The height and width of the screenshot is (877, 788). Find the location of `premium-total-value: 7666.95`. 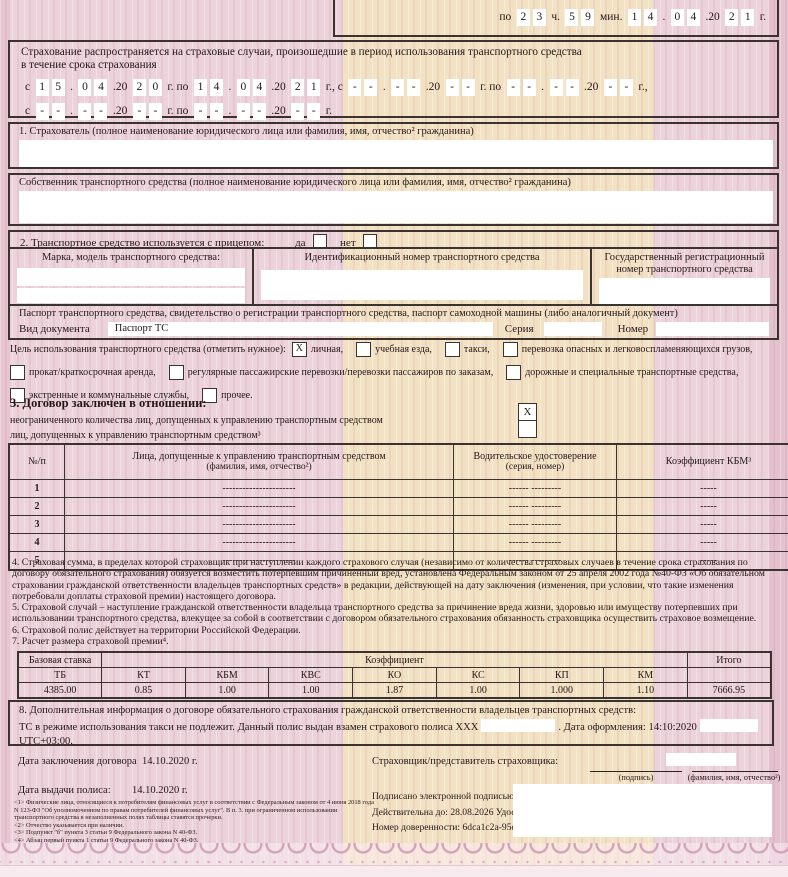

premium-total-value: 7666.95 is located at coordinates (729, 690).